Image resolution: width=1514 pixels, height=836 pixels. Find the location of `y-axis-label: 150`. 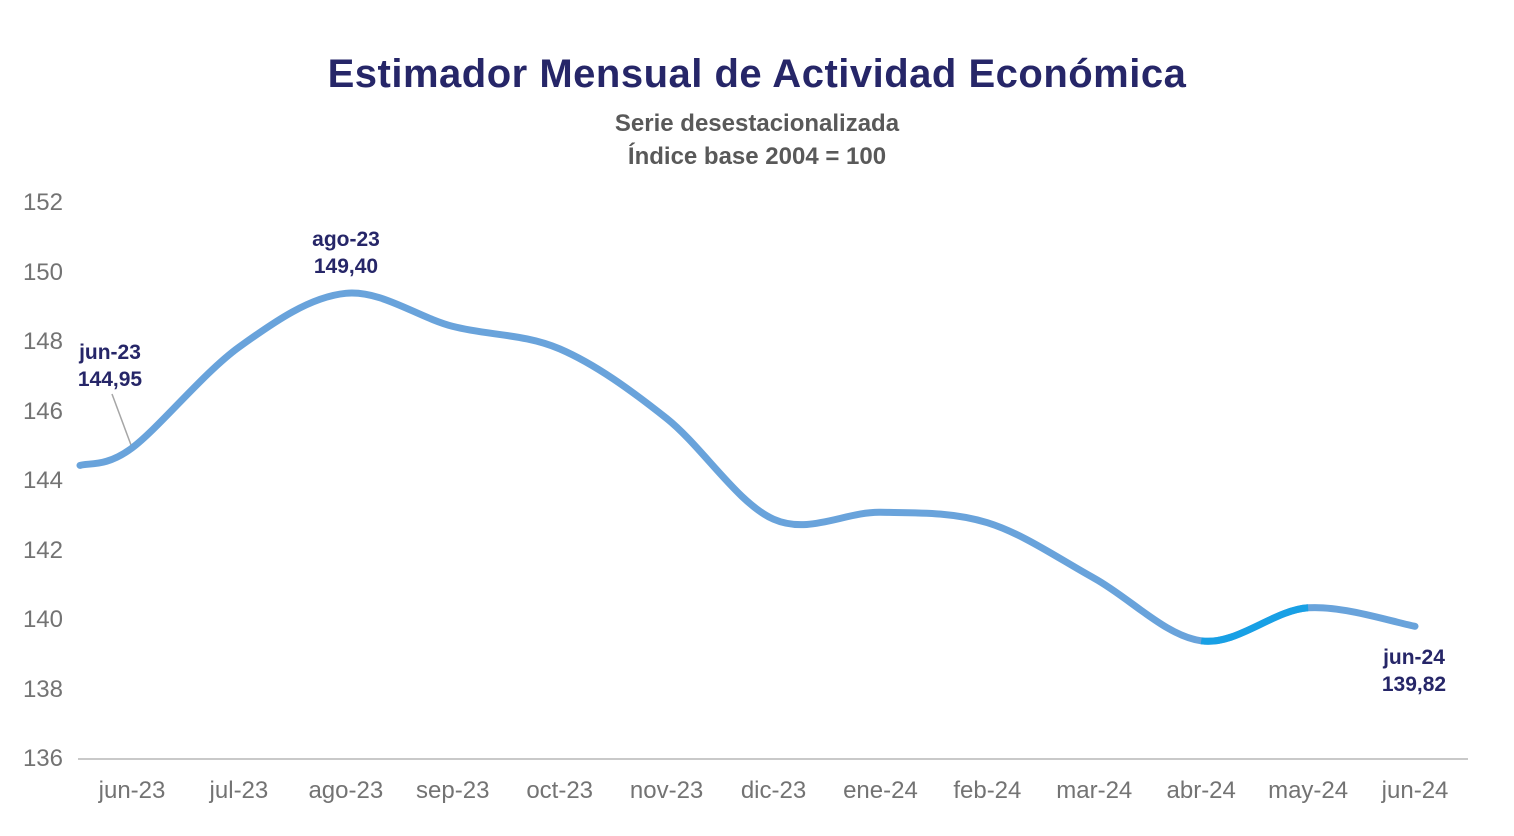

y-axis-label: 150 is located at coordinates (42, 272).